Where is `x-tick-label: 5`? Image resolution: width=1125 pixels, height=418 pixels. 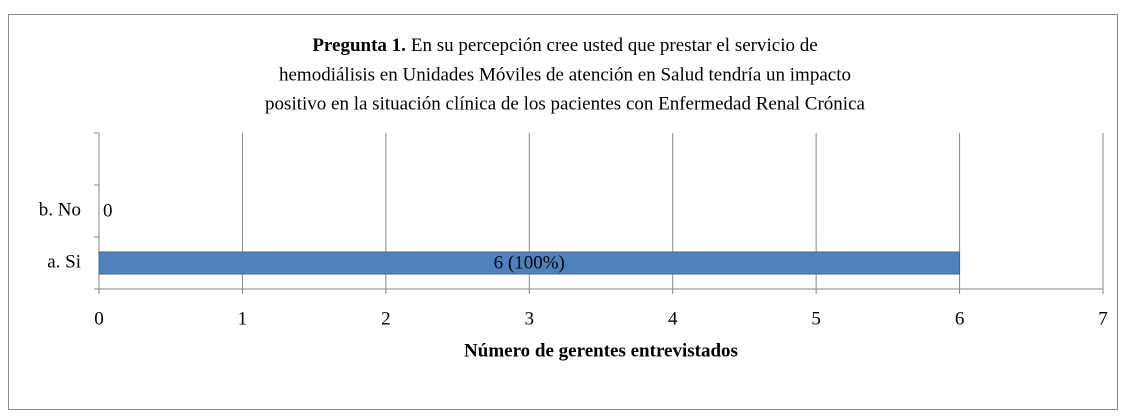
x-tick-label: 5 is located at coordinates (816, 318).